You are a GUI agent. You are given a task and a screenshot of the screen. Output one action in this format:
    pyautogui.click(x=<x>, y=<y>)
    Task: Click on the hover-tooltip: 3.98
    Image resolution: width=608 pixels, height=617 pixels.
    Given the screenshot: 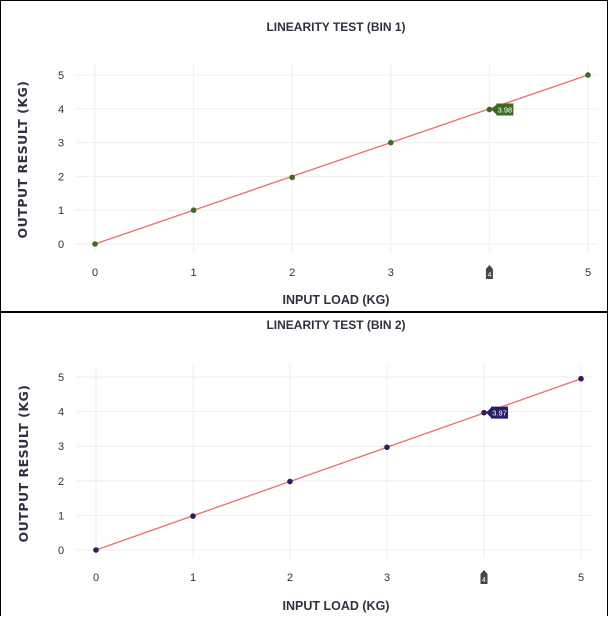 What is the action you would take?
    pyautogui.click(x=502, y=109)
    